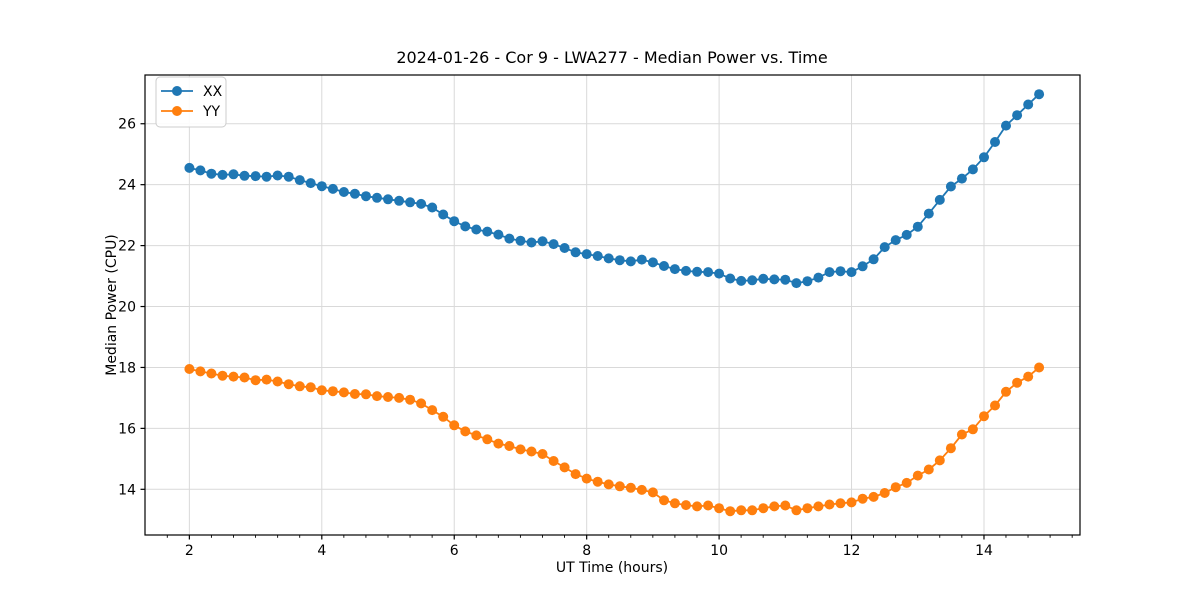 Image resolution: width=1200 pixels, height=600 pixels. Describe the element at coordinates (177, 91) in the screenshot. I see `legend-marker-XX` at that location.